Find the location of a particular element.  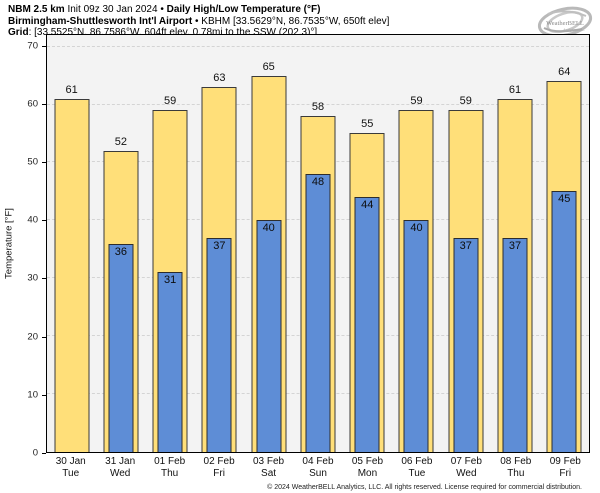

y-tick-label-60: 60 is located at coordinates (32, 104).